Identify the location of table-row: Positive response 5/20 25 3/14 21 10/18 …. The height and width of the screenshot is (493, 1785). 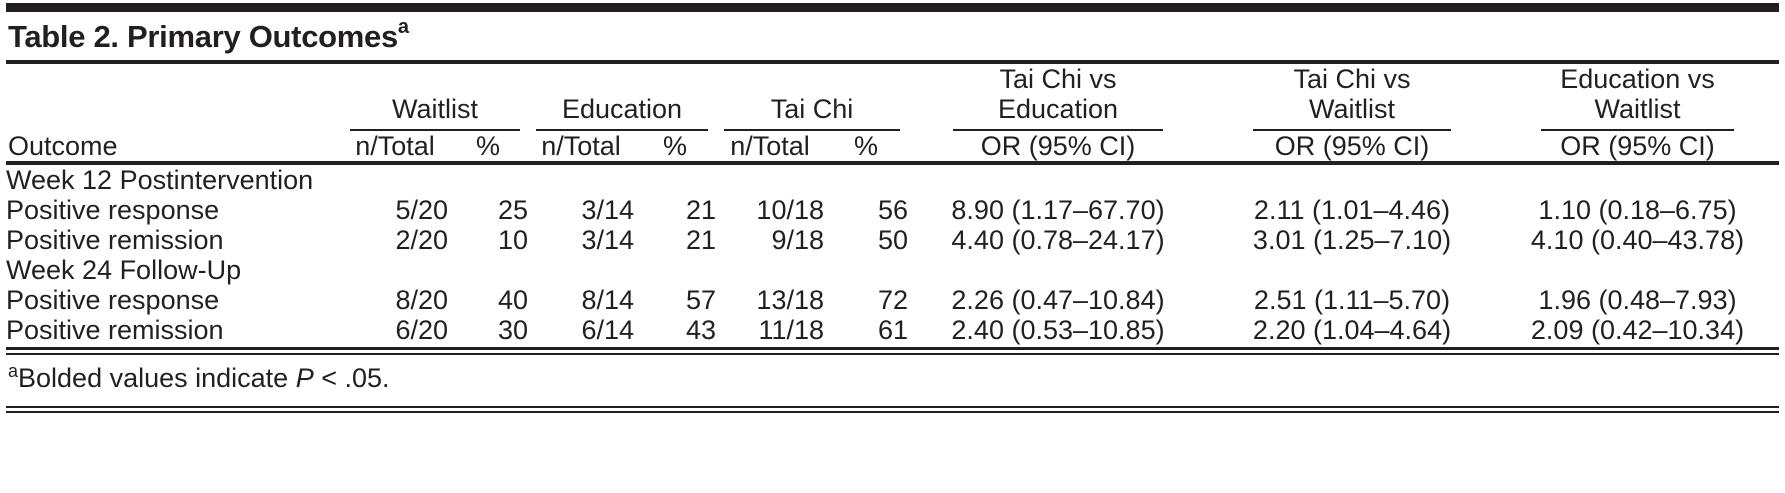
(892, 210).